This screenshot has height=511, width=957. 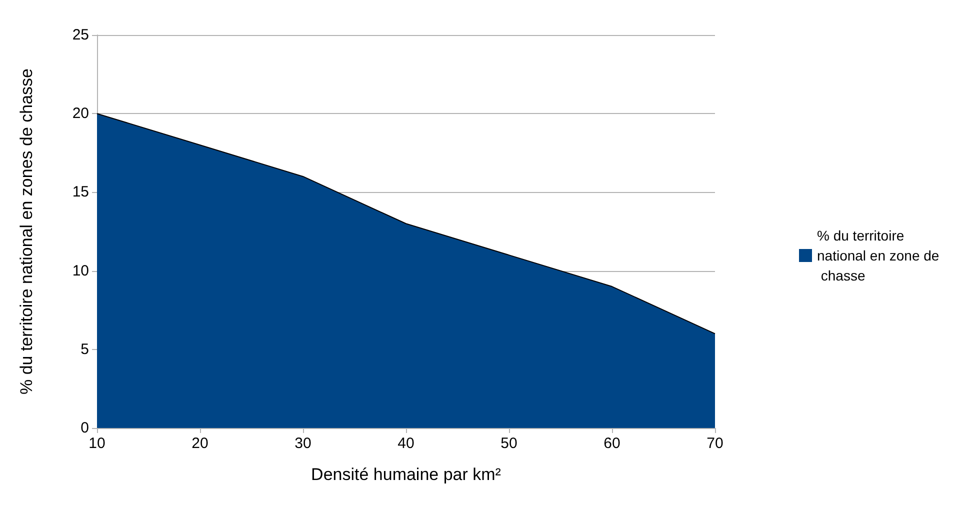 I want to click on y-tick-label: 20, so click(x=80, y=113).